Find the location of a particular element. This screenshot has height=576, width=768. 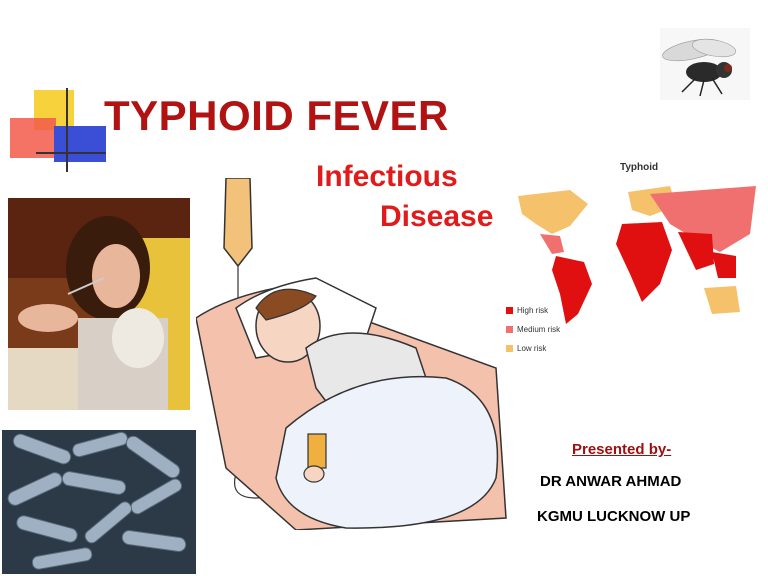

decorative-squares is located at coordinates (60, 132).